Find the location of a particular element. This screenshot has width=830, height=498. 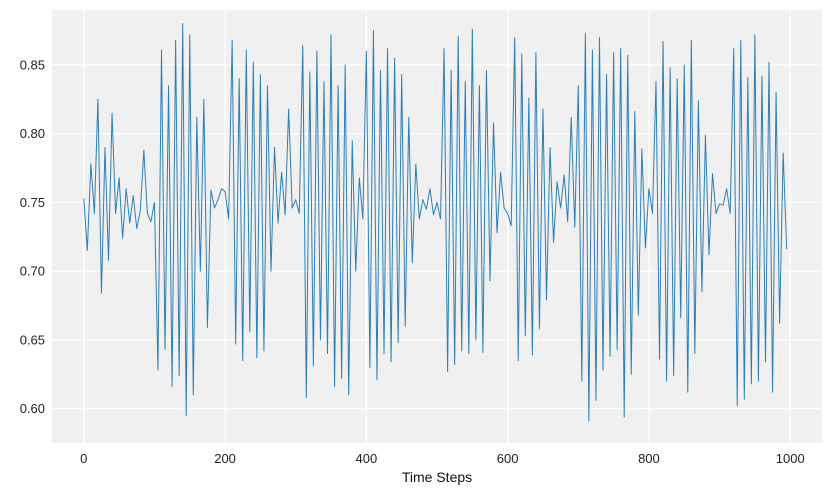

x-tick-labels: 0 200 400 600 800 1000 is located at coordinates (442, 458).